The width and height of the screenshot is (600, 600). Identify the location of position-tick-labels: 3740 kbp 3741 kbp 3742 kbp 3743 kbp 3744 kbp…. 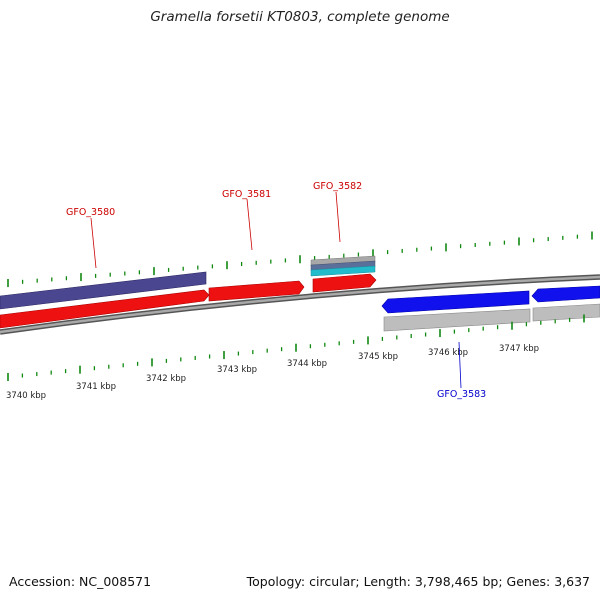
(272, 372).